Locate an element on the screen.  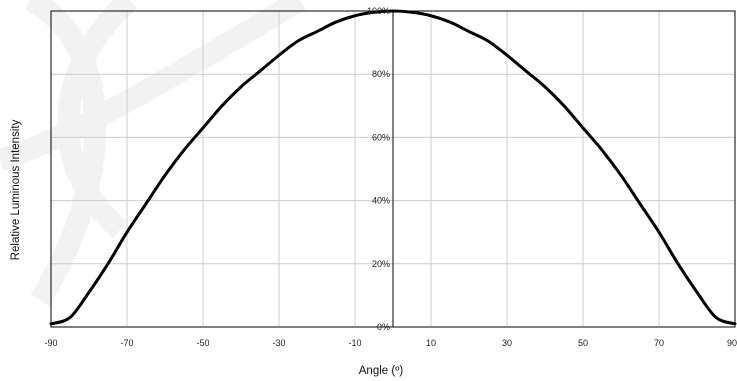
x-tick-label: -30 is located at coordinates (278, 343).